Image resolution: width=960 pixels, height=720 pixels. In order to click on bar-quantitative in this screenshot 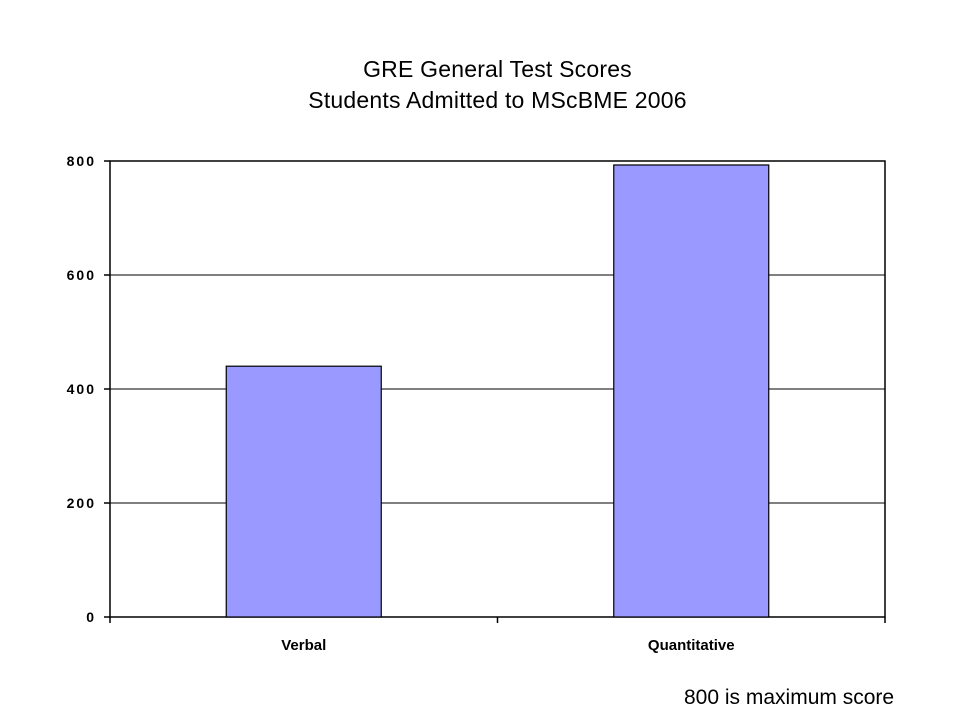, I will do `click(691, 391)`.